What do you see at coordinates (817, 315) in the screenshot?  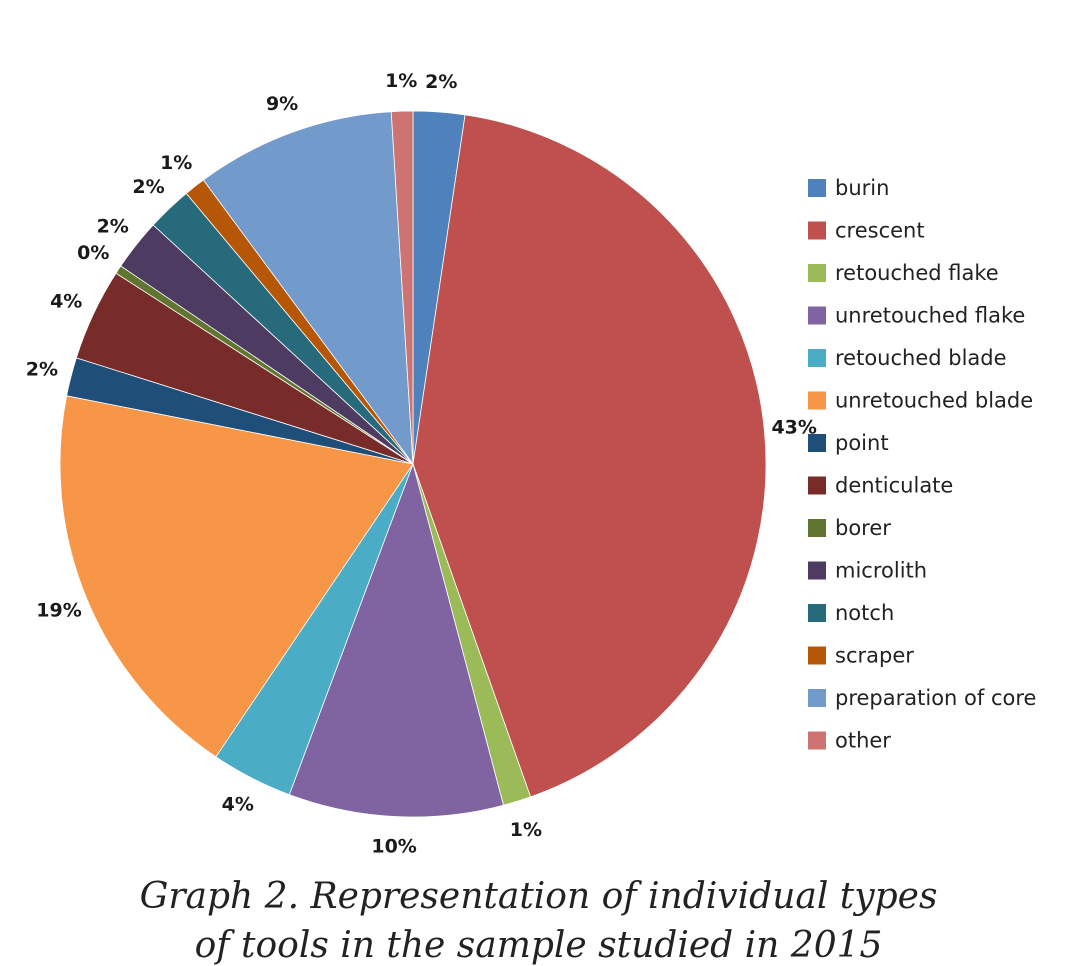 I see `legend-swatch-unretouched-flake` at bounding box center [817, 315].